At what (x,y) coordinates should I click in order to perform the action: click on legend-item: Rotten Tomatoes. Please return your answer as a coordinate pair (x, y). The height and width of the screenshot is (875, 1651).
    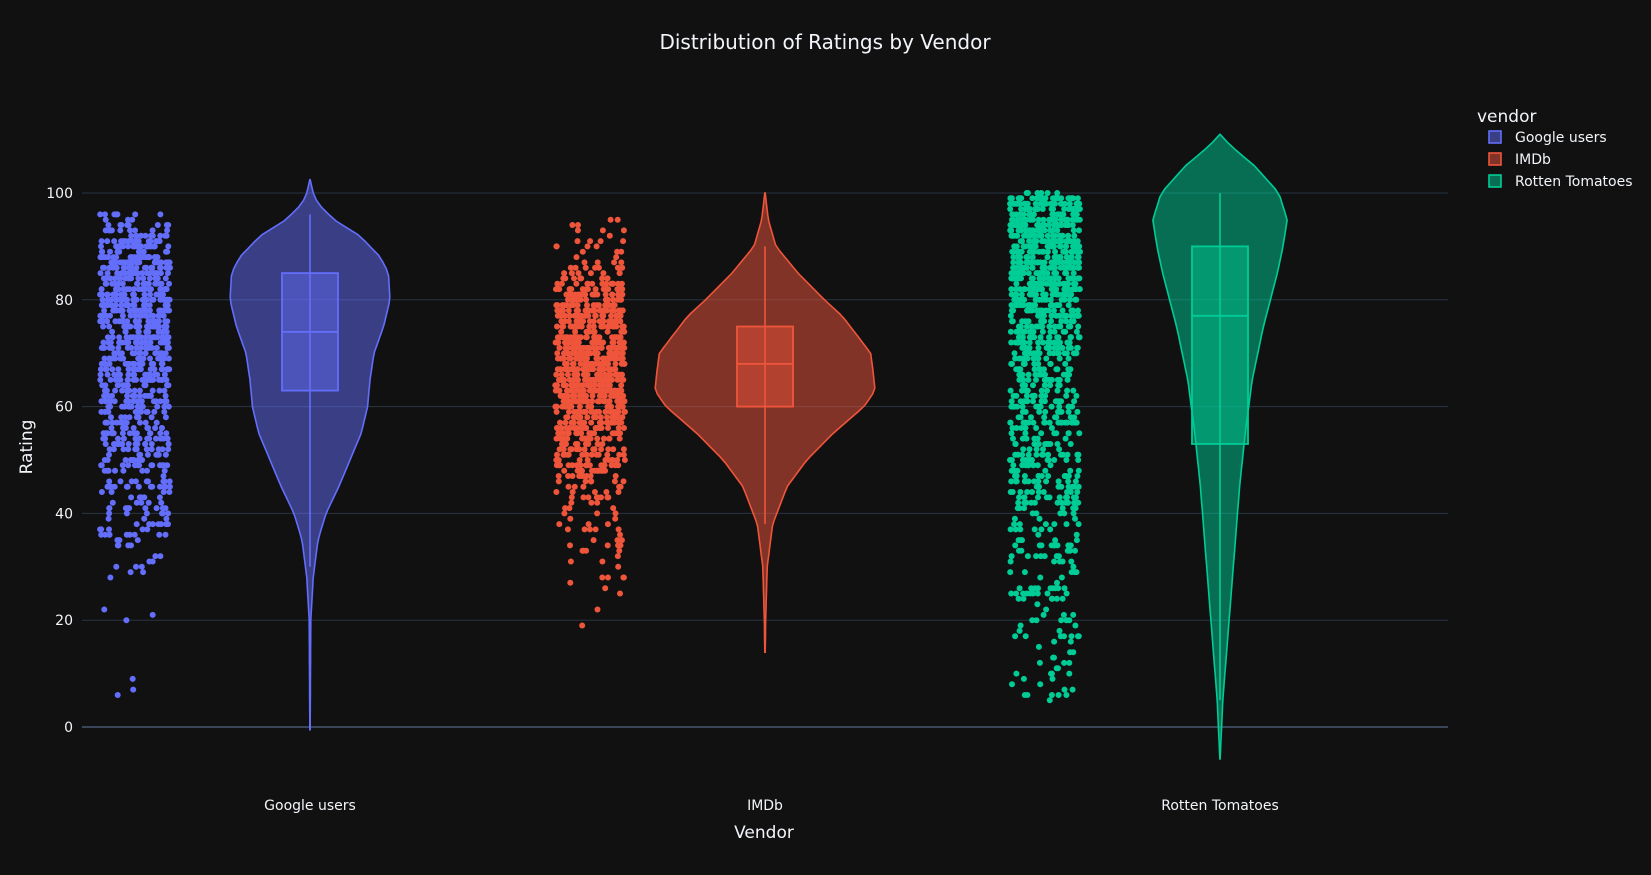
    Looking at the image, I should click on (1560, 182).